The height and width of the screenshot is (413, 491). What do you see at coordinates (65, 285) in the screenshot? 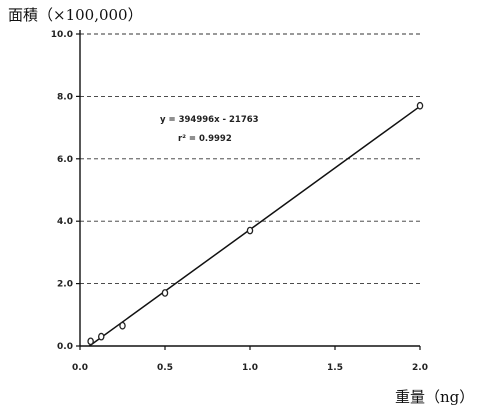
I see `y-tick-label: 2.0` at bounding box center [65, 285].